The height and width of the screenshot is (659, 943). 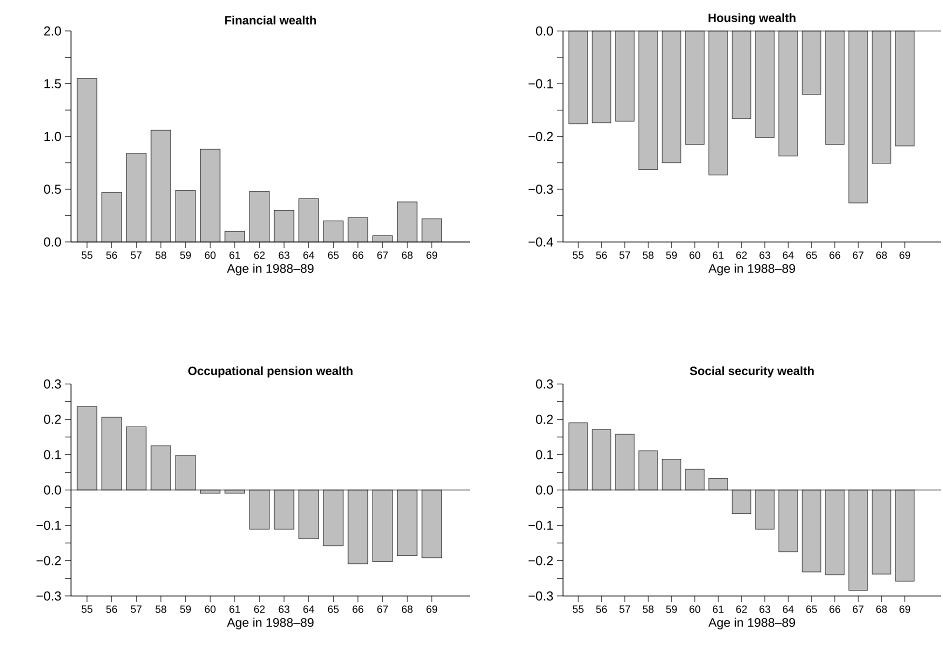 What do you see at coordinates (270, 372) in the screenshot?
I see `chart-title: Occupational pension wealth` at bounding box center [270, 372].